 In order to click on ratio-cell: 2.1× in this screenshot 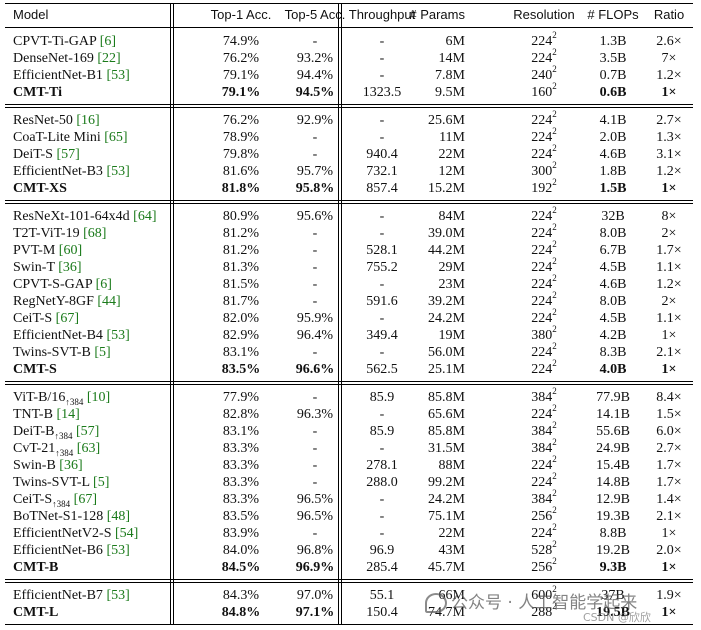, I will do `click(669, 352)`.